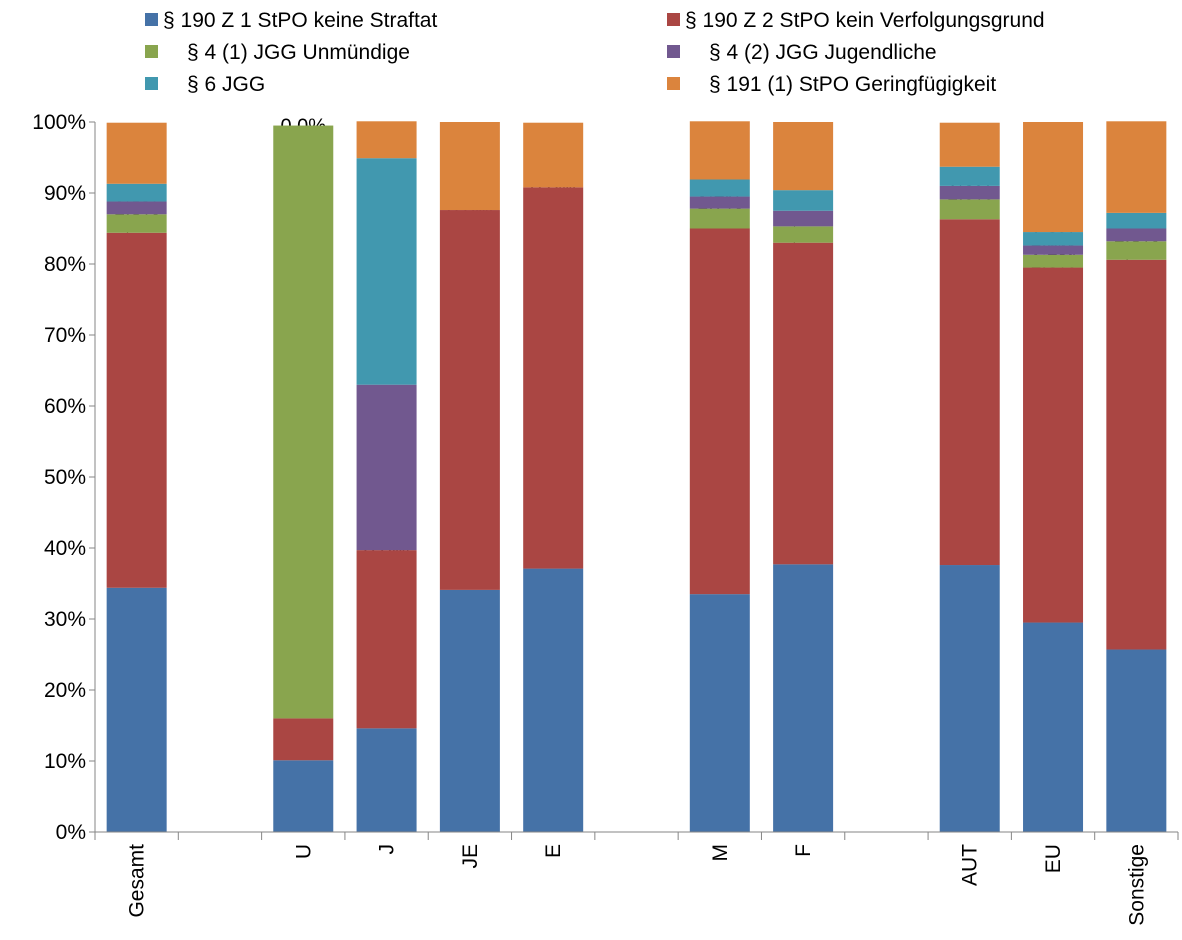 This screenshot has width=1182, height=940. What do you see at coordinates (303, 851) in the screenshot?
I see `x-tick-label: U` at bounding box center [303, 851].